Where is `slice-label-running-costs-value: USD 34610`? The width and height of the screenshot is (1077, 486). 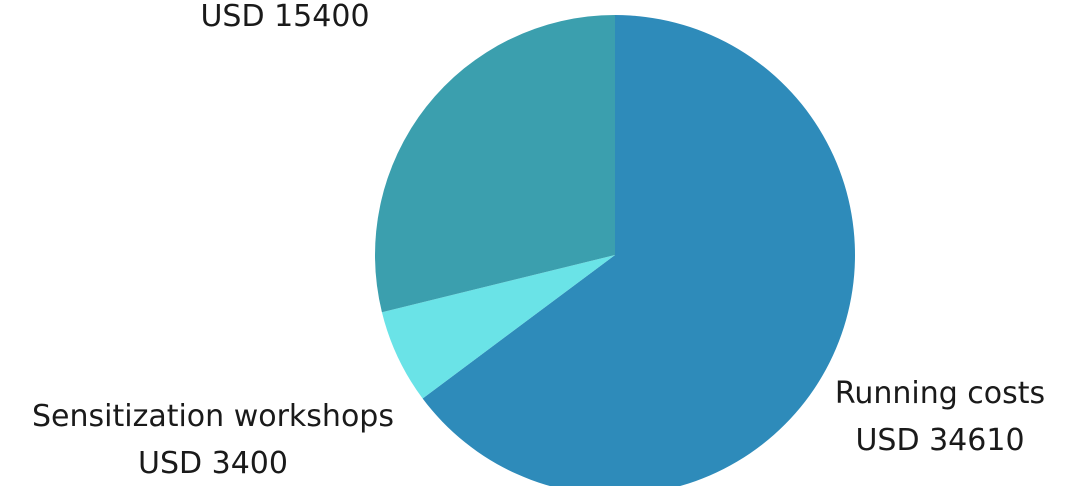 slice-label-running-costs-value: USD 34610 is located at coordinates (939, 440).